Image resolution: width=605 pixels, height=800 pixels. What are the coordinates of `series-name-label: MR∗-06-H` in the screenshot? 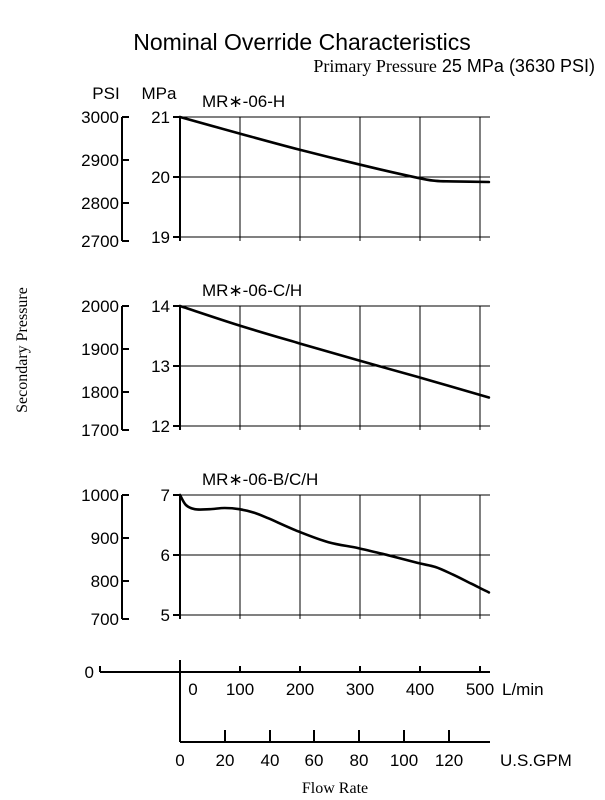 It's located at (243, 101).